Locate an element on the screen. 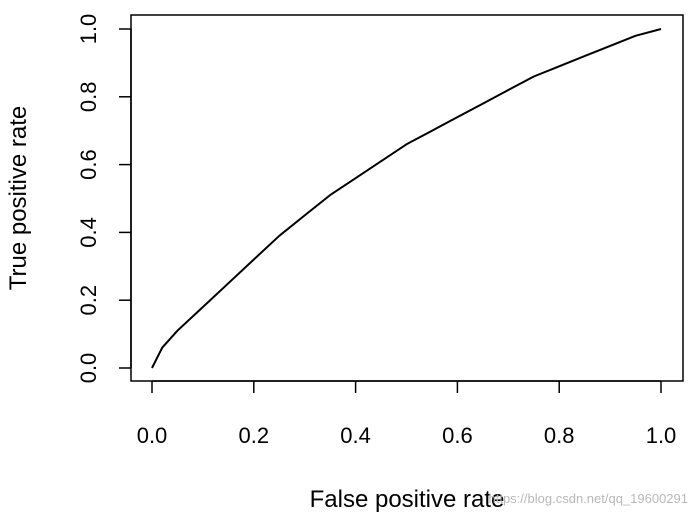 This screenshot has height=518, width=691. watermark-text: https://blog.csdn.net/qq_19600291 is located at coordinates (589, 498).